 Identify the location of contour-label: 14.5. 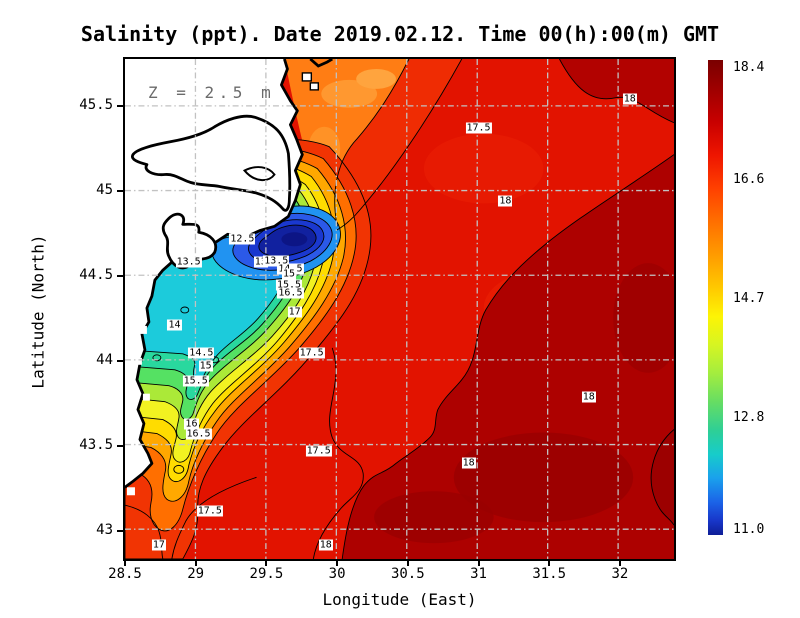
(201, 353).